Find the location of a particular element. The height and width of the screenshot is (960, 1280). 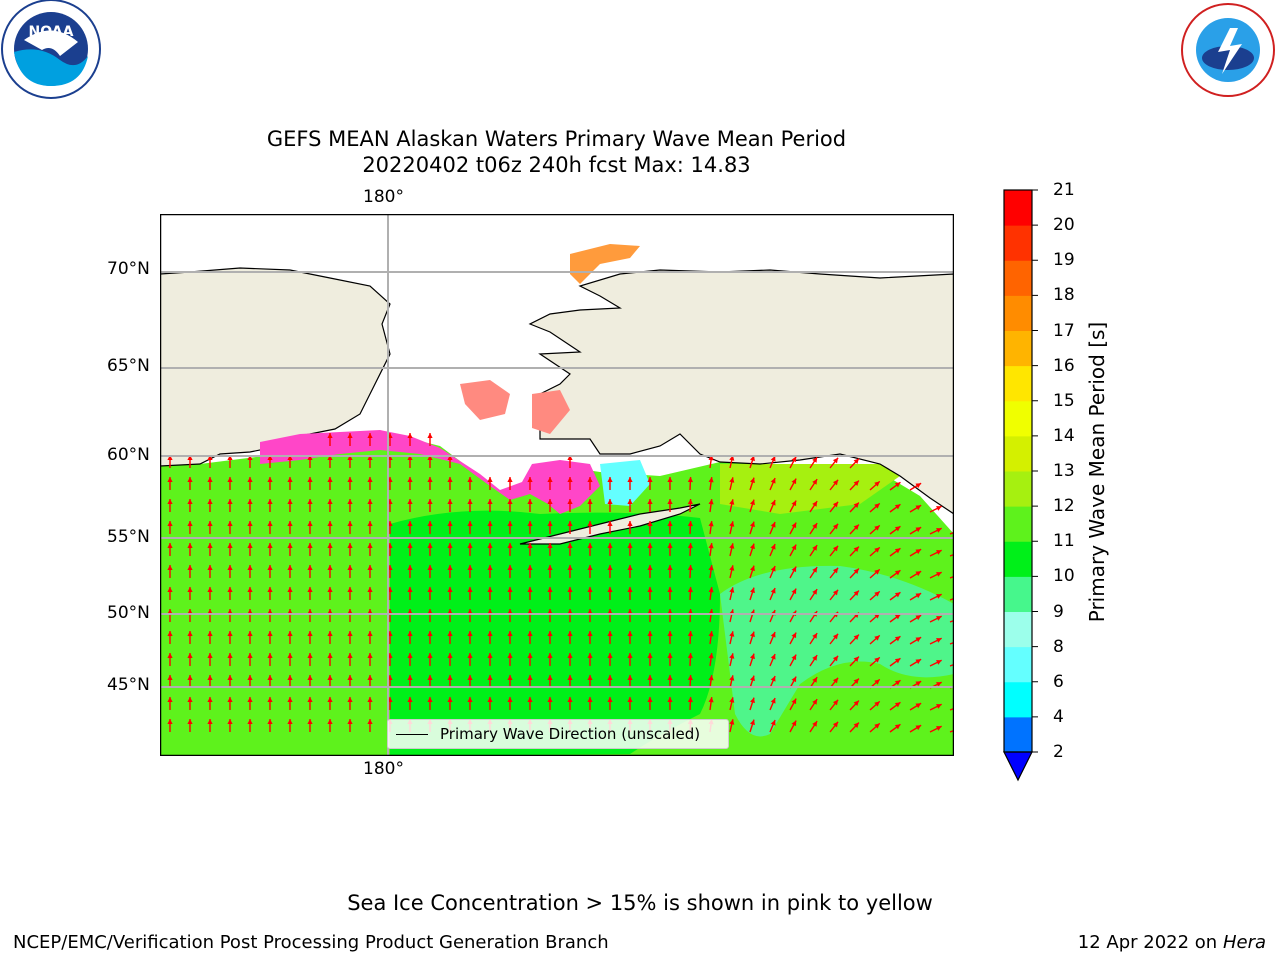

colorbar-tick-label: 21 is located at coordinates (1064, 190).